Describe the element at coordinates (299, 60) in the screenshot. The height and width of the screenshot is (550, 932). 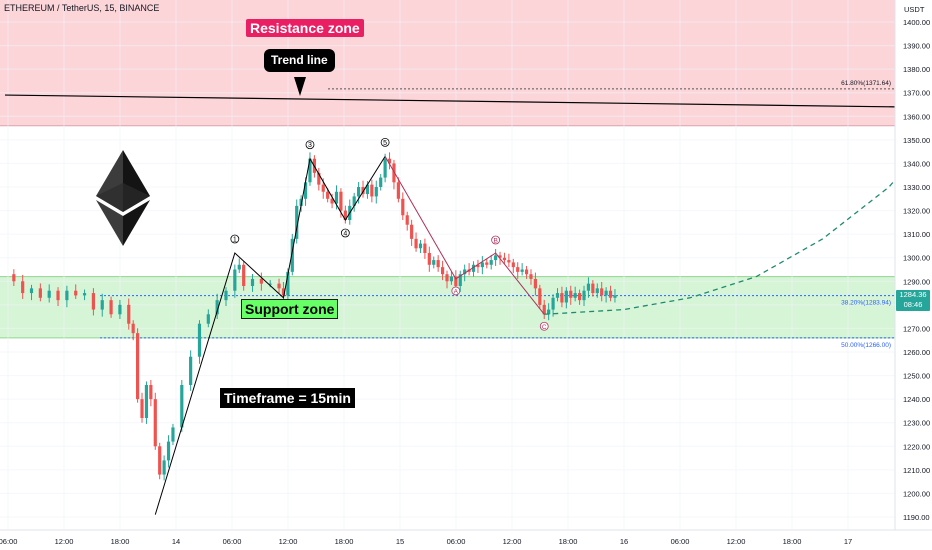
I see `trend-line-label: Trend line` at that location.